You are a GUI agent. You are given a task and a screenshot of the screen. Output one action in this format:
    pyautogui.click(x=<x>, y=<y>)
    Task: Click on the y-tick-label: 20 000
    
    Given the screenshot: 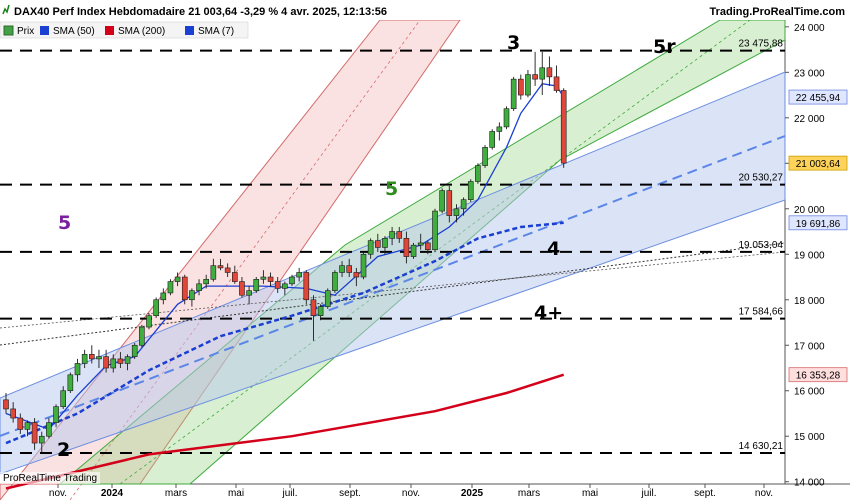 What is the action you would take?
    pyautogui.click(x=809, y=210)
    